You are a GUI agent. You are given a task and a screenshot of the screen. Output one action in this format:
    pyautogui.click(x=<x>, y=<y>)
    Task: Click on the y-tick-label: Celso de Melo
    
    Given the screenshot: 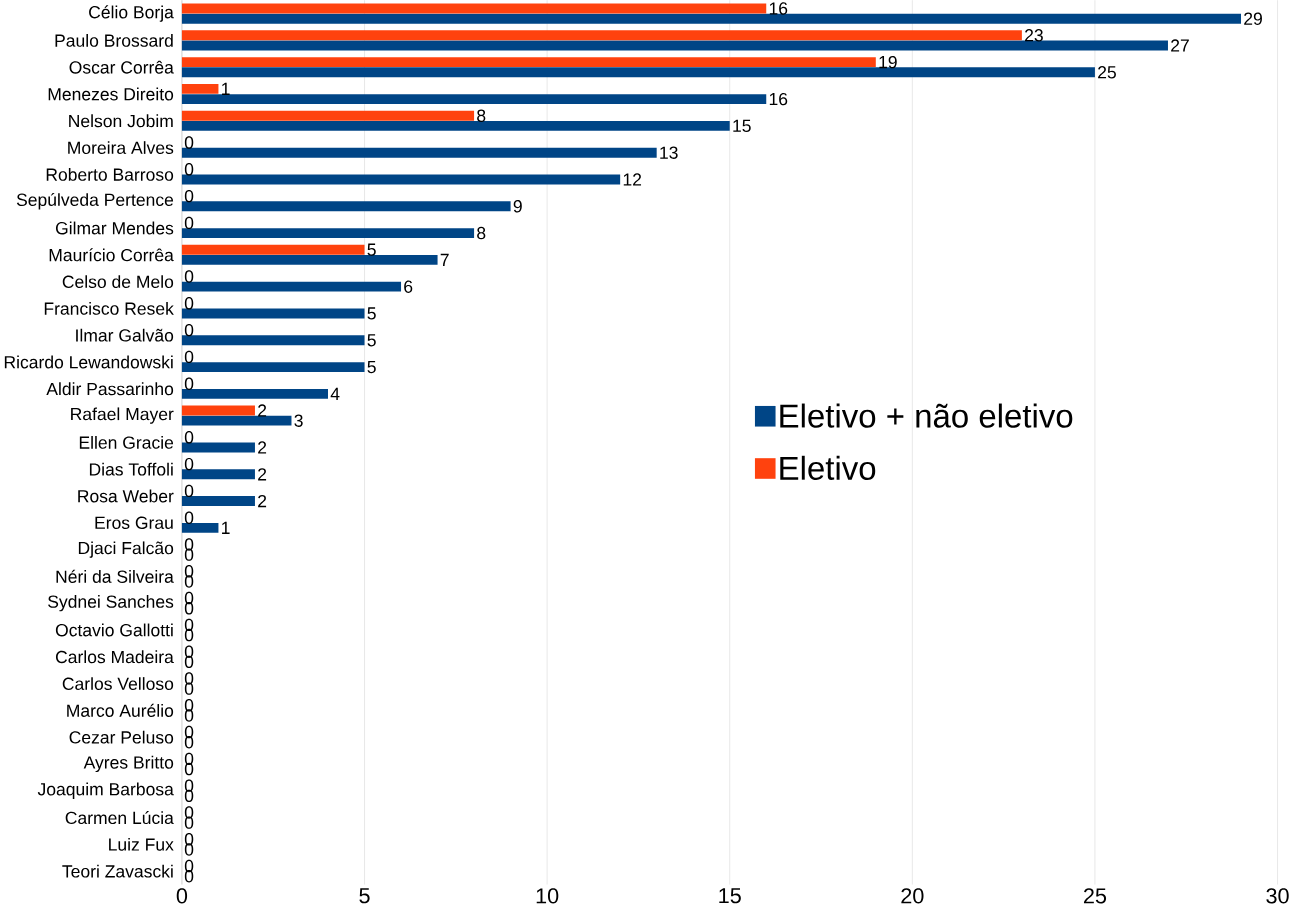 What is the action you would take?
    pyautogui.click(x=118, y=282)
    